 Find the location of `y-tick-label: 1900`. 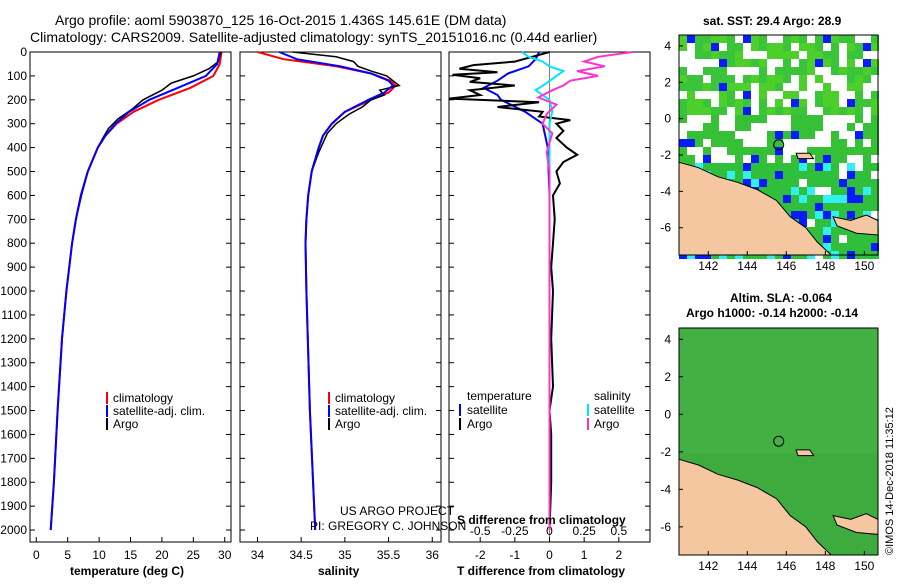

y-tick-label: 1900 is located at coordinates (13, 506).